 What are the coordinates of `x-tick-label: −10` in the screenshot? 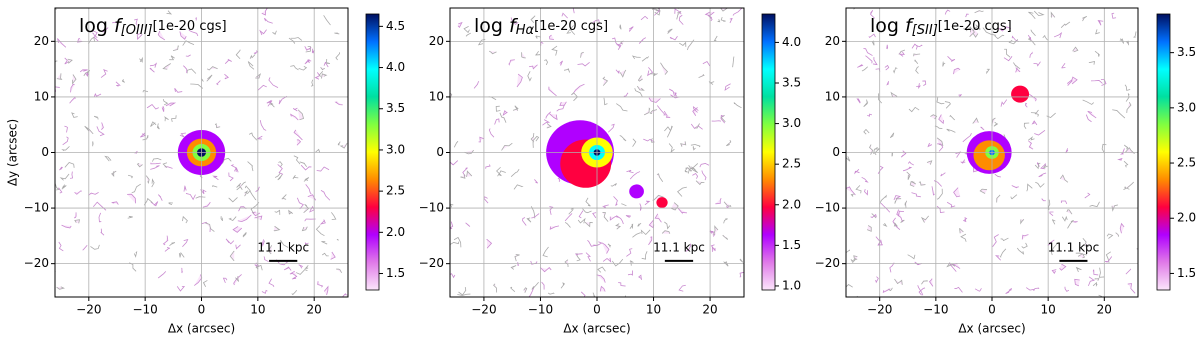 It's located at (935, 310).